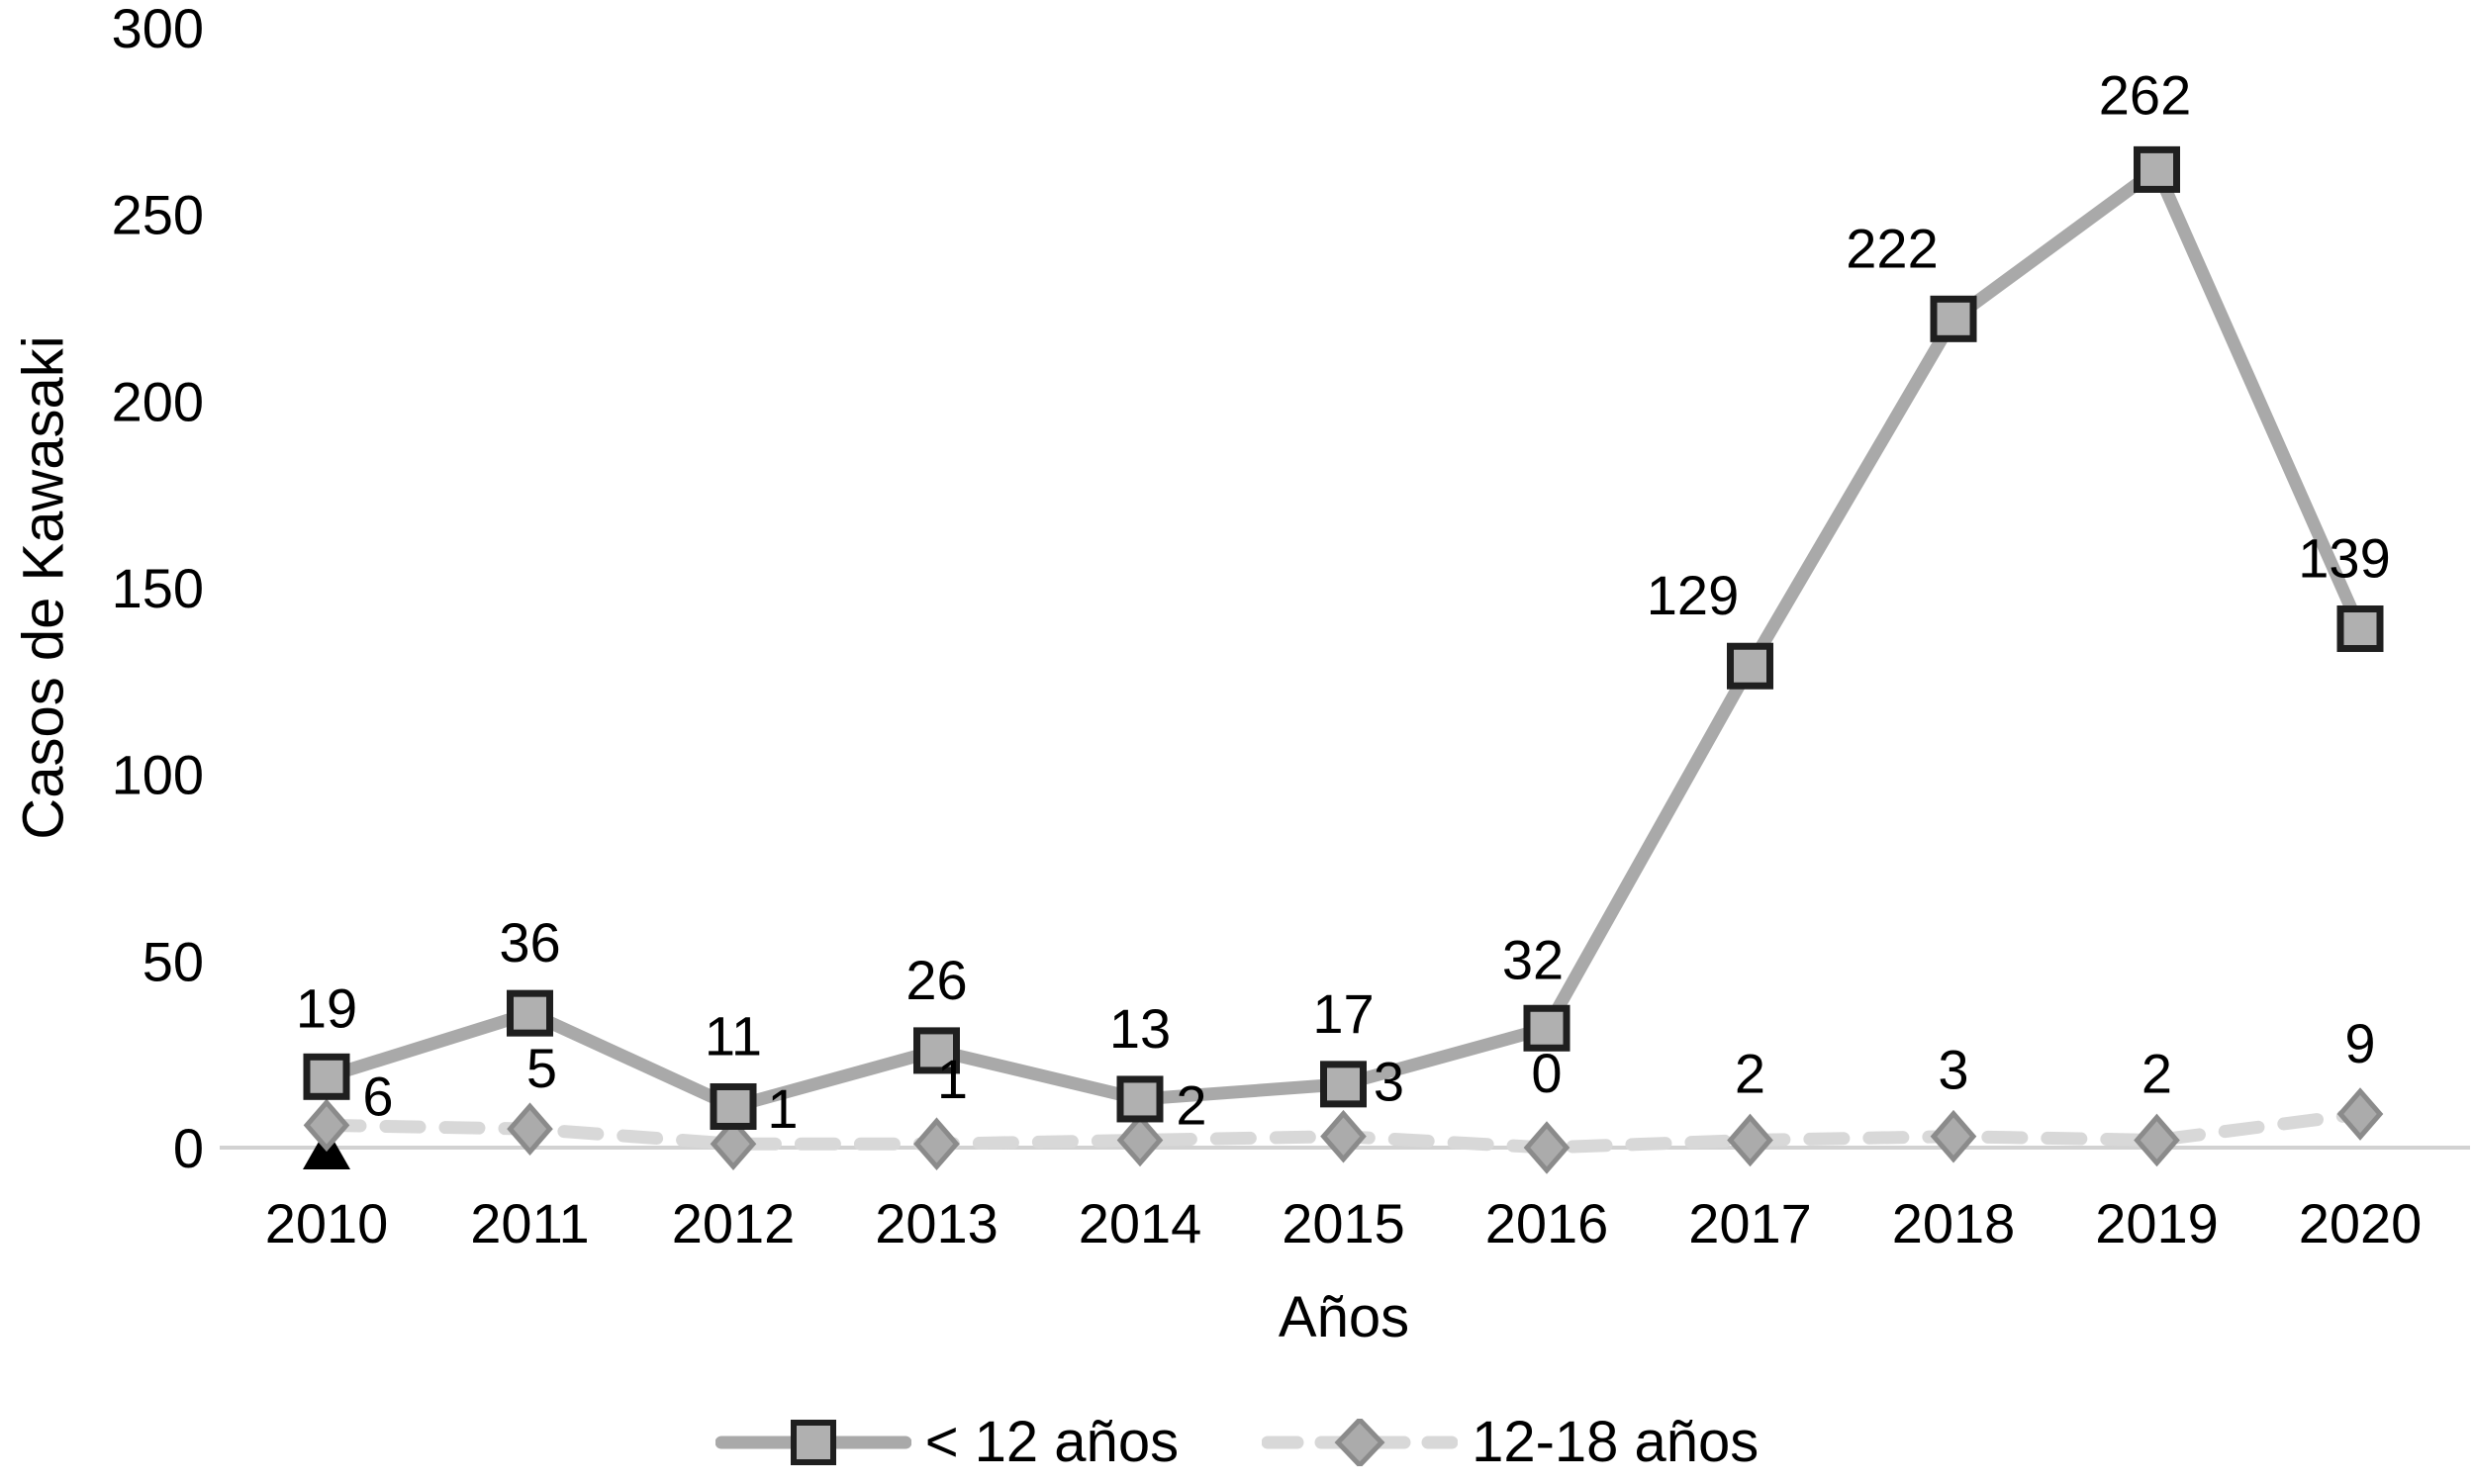  I want to click on x-tick-label-2012: 2012, so click(734, 1223).